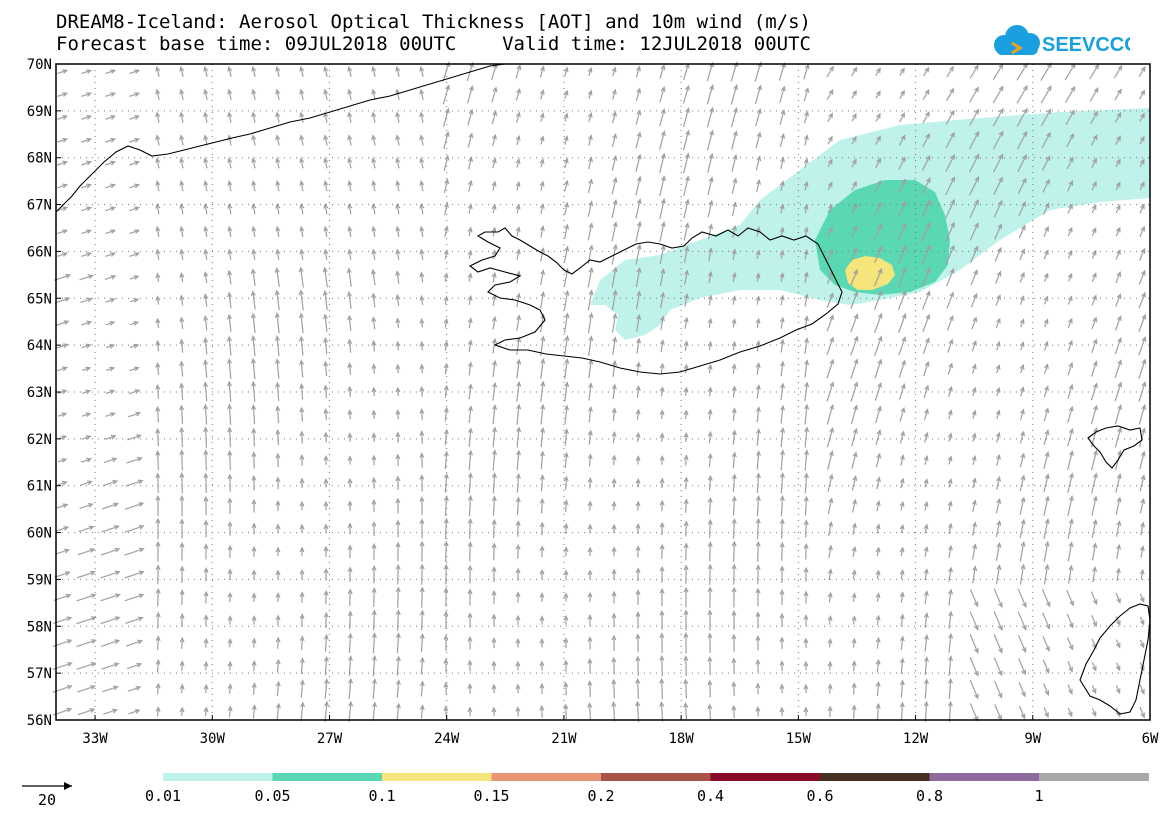 This screenshot has width=1175, height=820. Describe the element at coordinates (39, 206) in the screenshot. I see `lat-label: 67N` at that location.